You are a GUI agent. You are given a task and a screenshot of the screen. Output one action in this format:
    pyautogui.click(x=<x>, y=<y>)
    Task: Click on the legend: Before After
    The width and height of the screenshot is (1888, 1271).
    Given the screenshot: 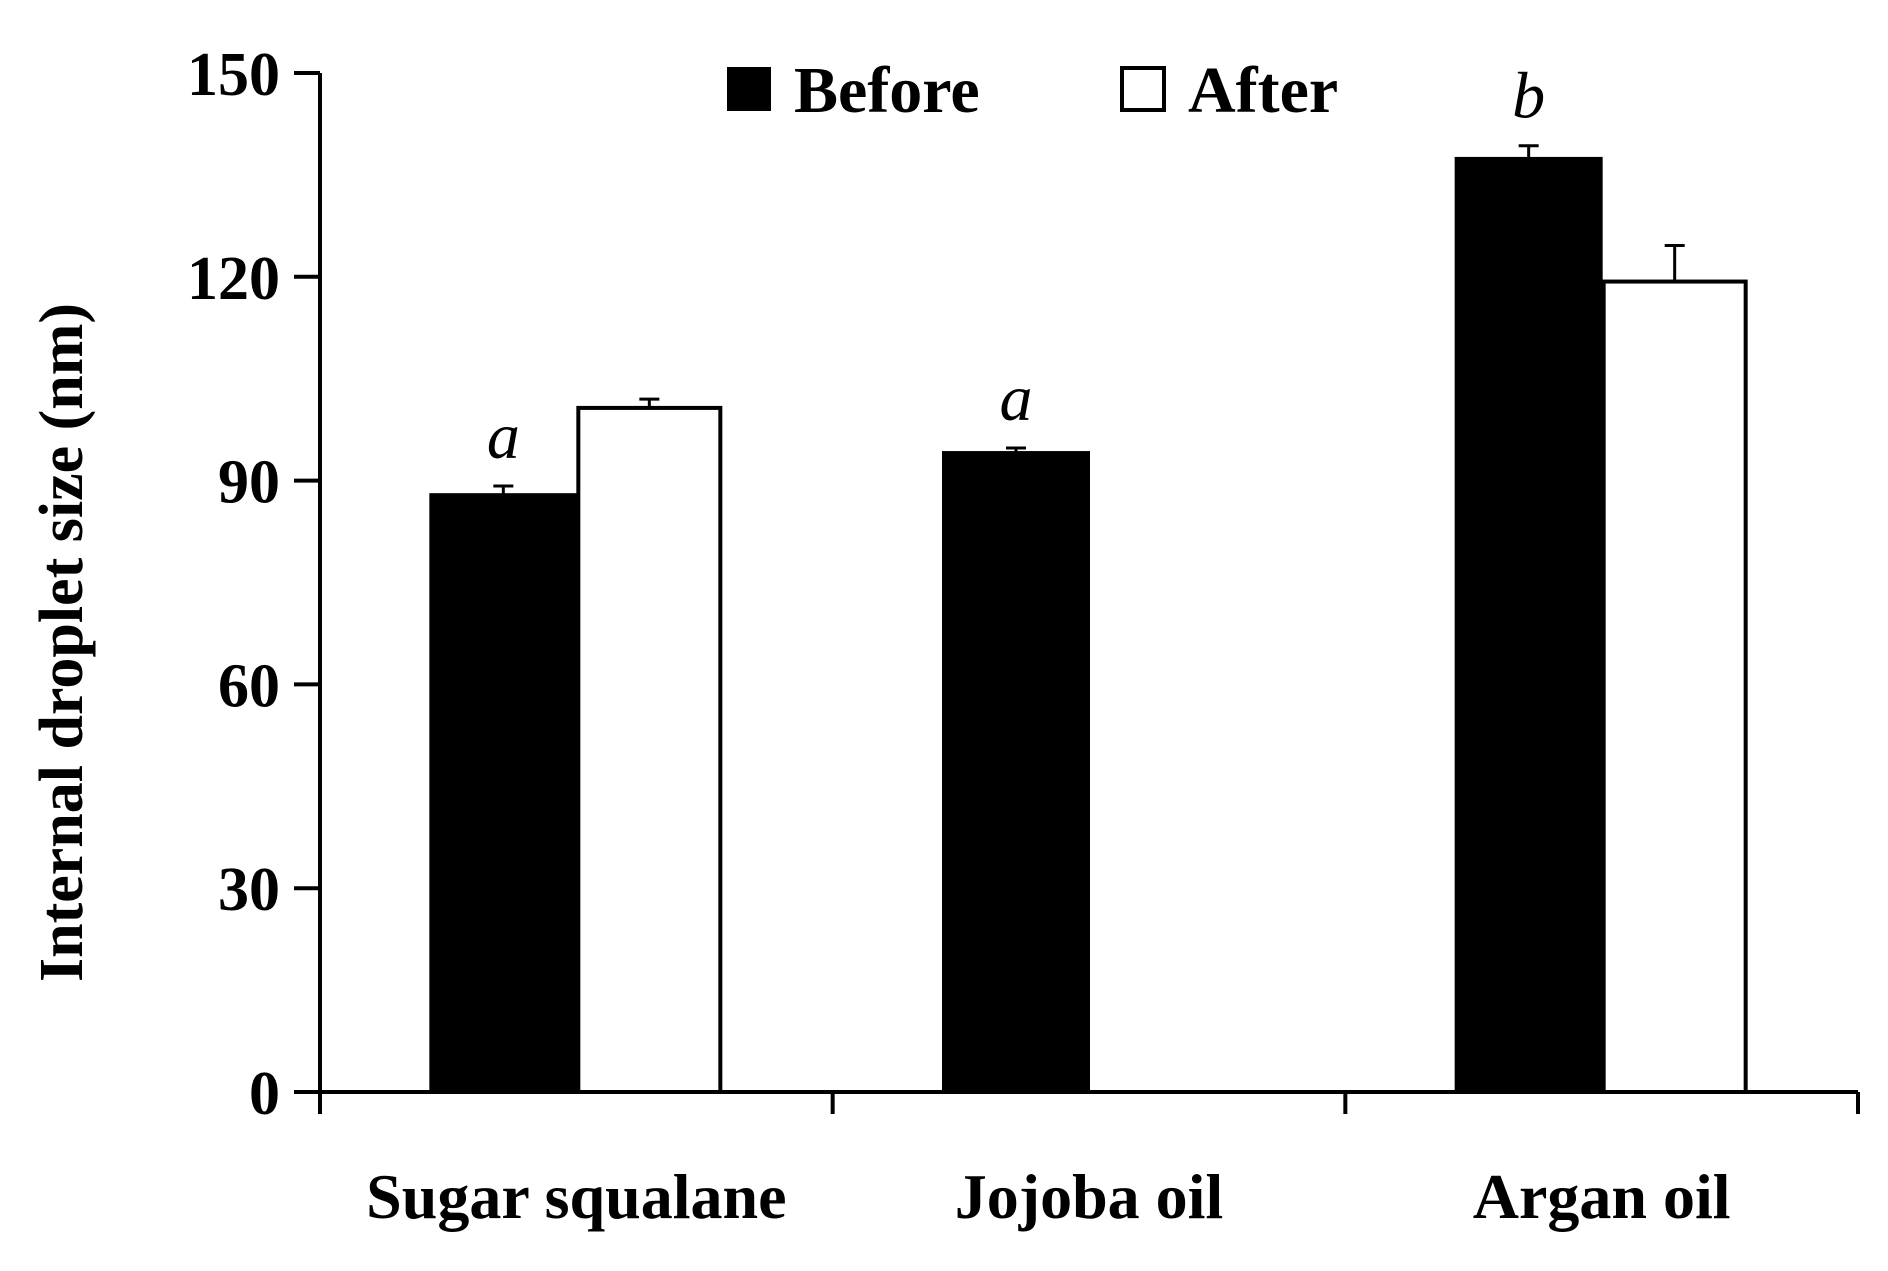 What is the action you would take?
    pyautogui.click(x=1032, y=90)
    